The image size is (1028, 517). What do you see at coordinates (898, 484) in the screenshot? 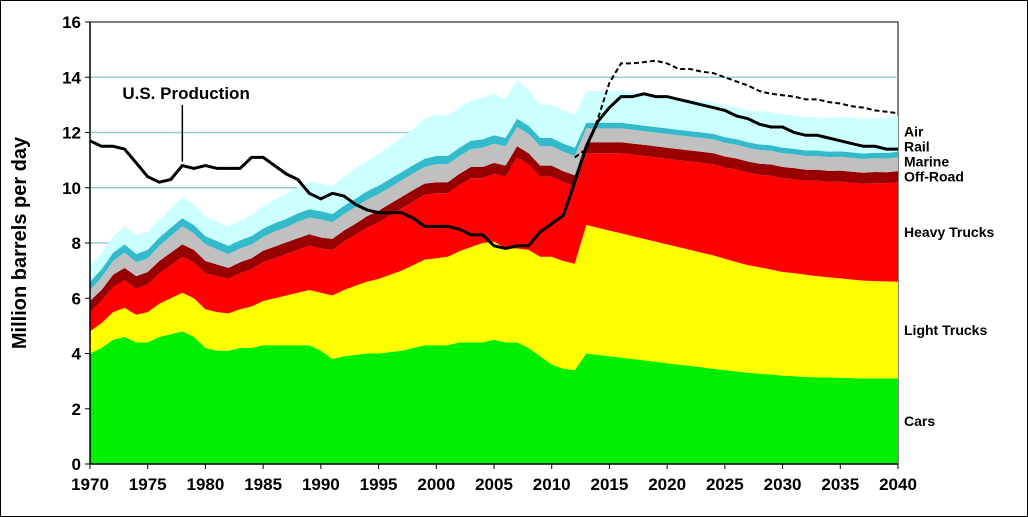
I see `x-tick-label: 2040` at bounding box center [898, 484].